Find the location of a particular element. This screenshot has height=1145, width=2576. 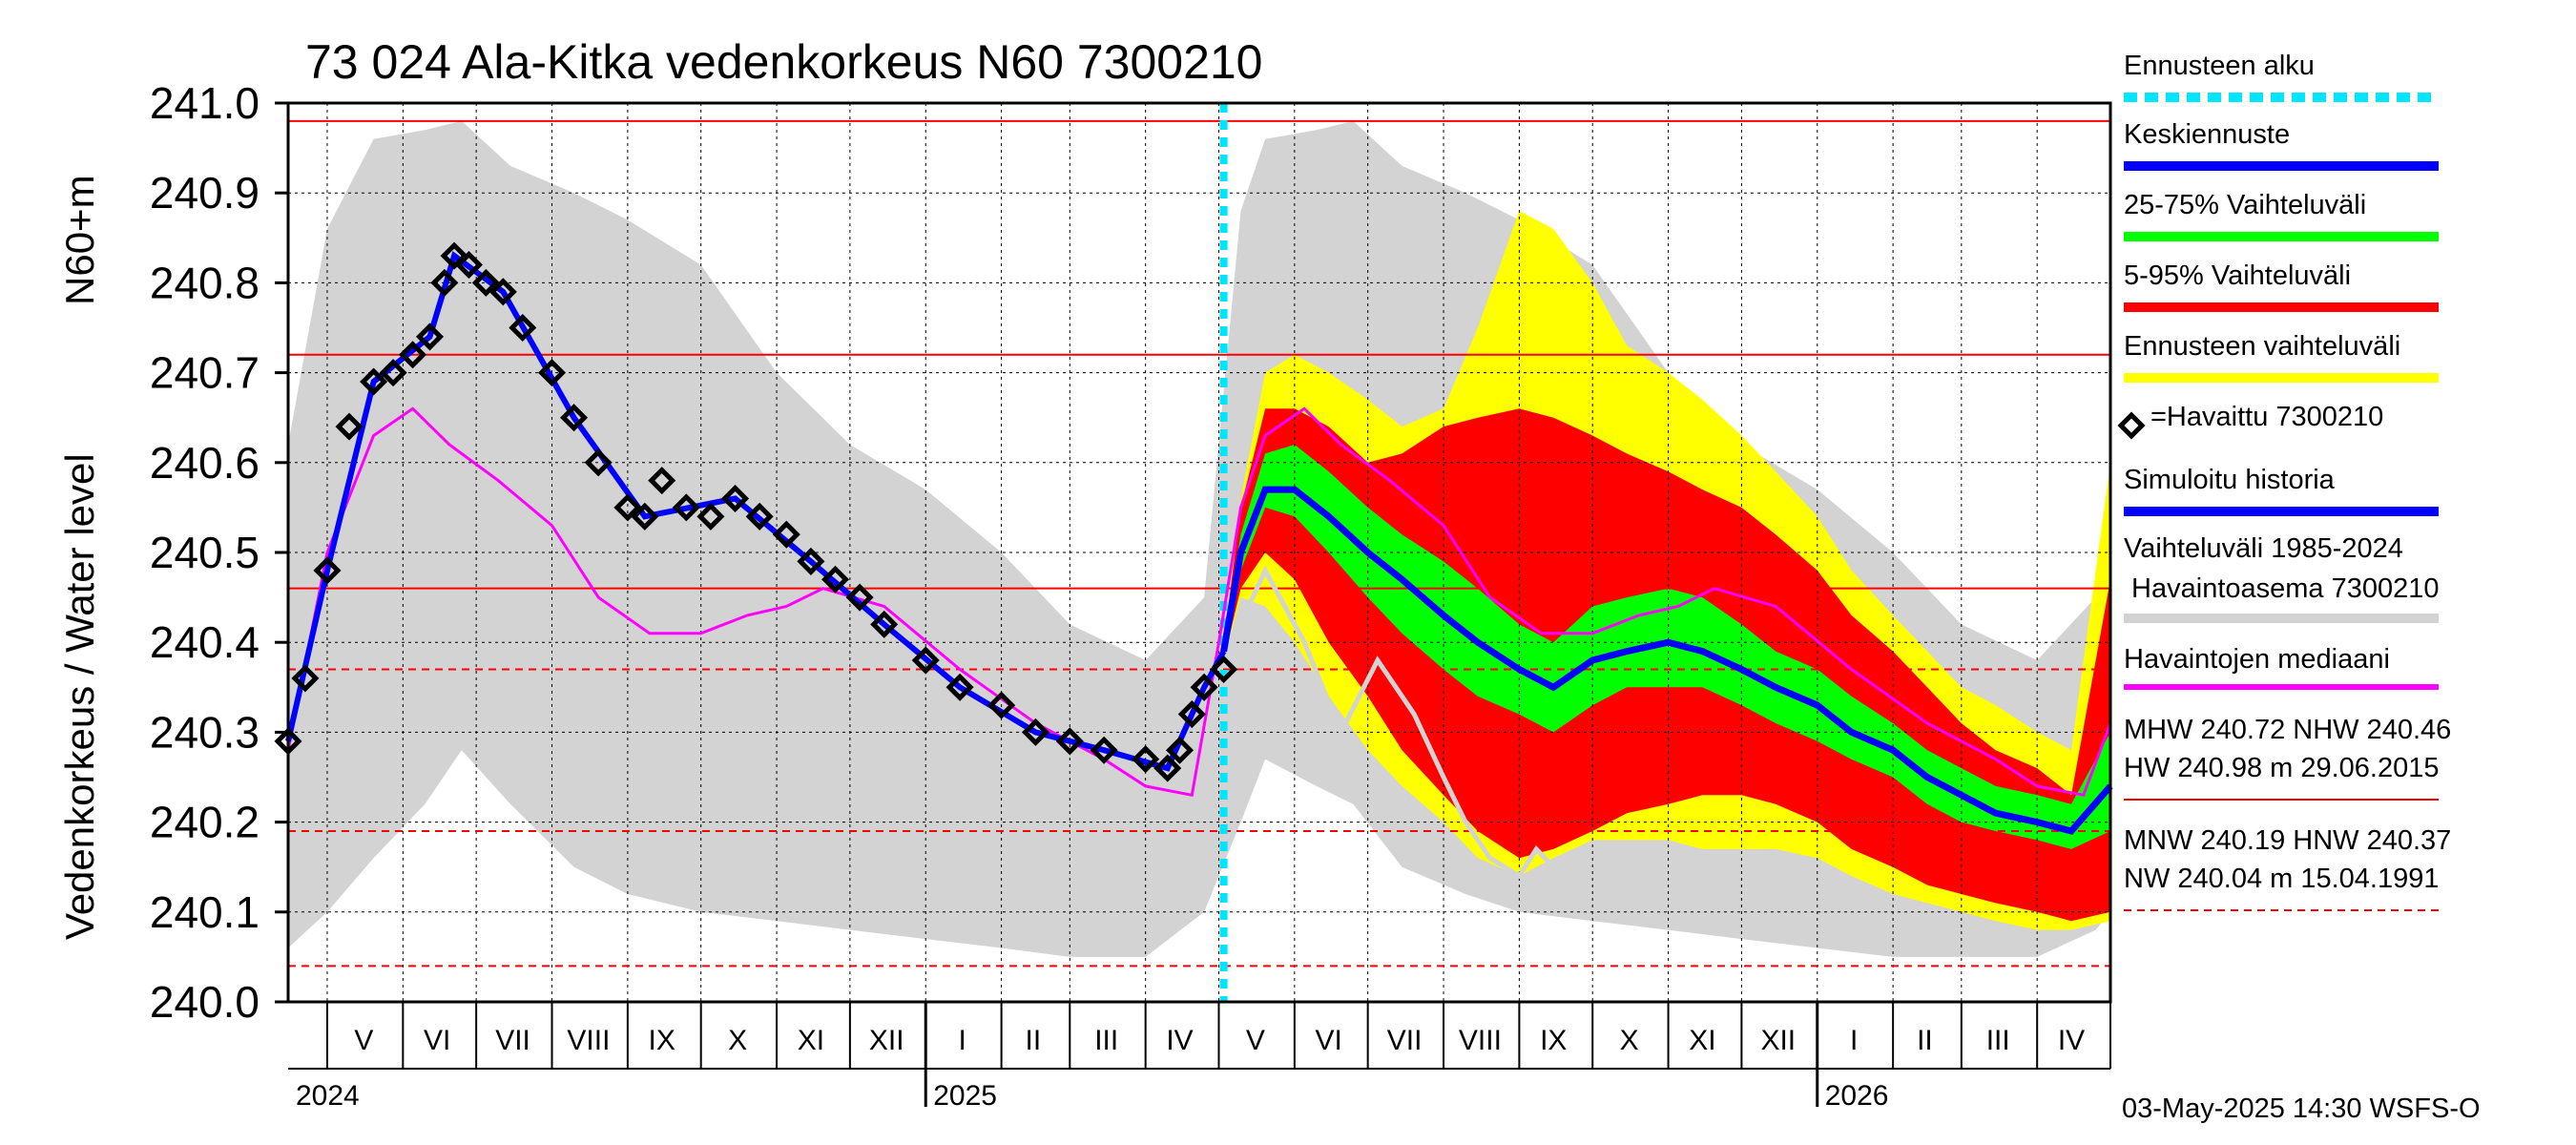

footer-timestamp: 03-May-2025 14:30 WSFS-O is located at coordinates (2301, 1108).